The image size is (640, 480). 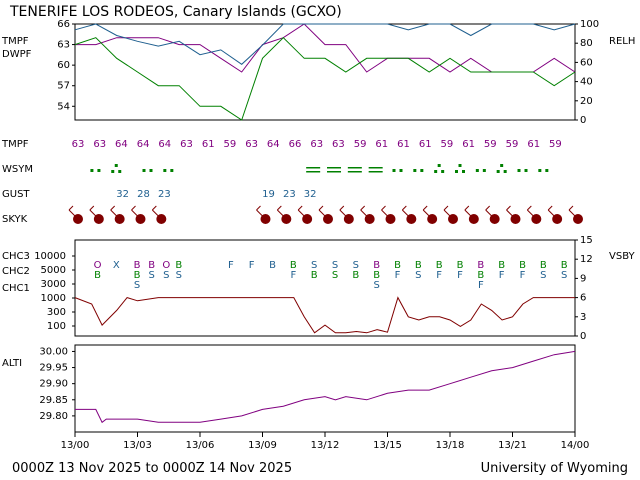 I want to click on alti-label: ALTI, so click(x=12, y=363).